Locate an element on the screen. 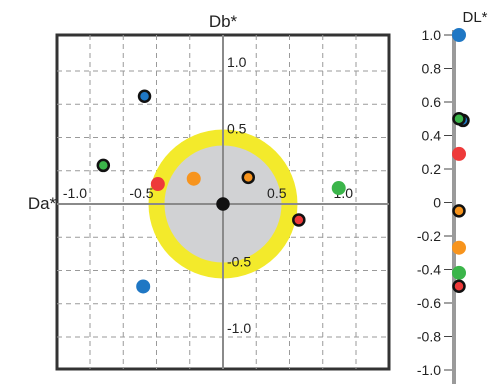  x-tick-label: -1.0 is located at coordinates (75, 193).